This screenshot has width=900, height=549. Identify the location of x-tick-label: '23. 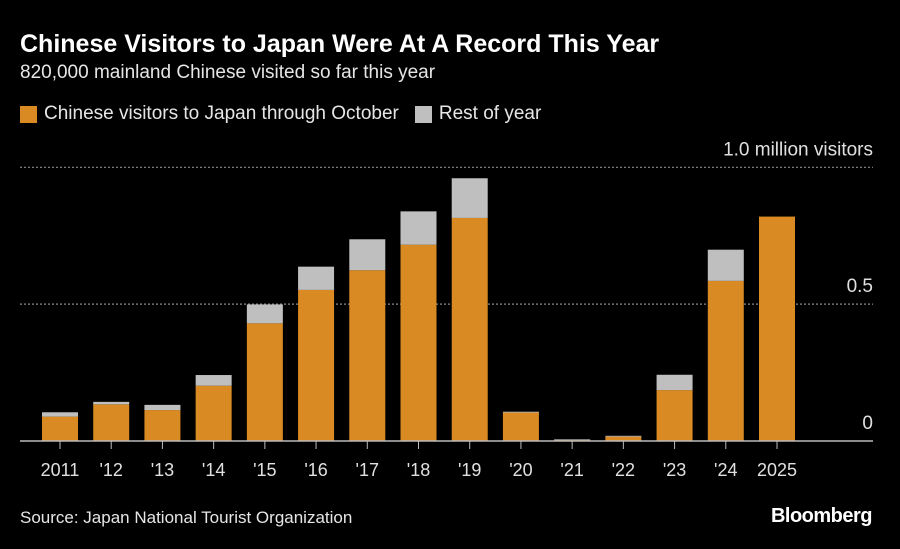
(674, 470).